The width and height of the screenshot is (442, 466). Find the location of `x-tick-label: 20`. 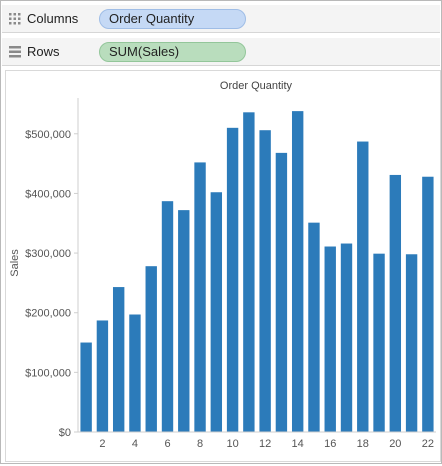

x-tick-label: 20 is located at coordinates (395, 444).